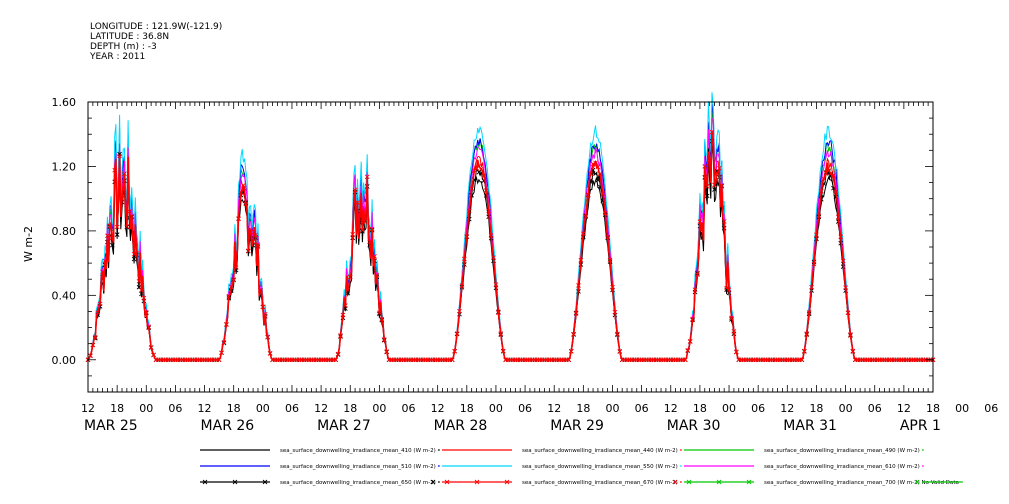 The image size is (1009, 504). Describe the element at coordinates (130, 37) in the screenshot. I see `latitude-text: LATITUDE : 36.8N` at that location.